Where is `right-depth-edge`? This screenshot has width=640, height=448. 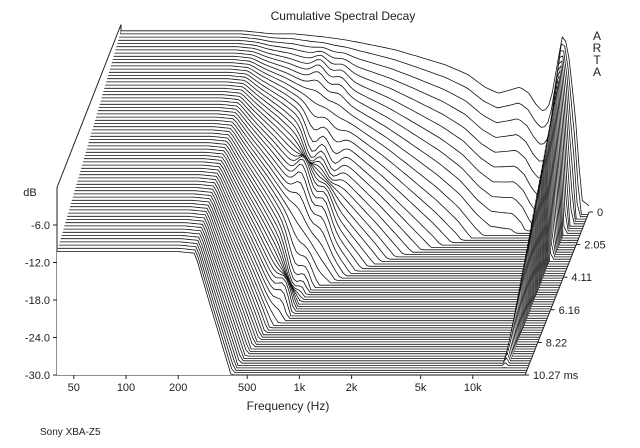
right-depth-edge is located at coordinates (557, 293).